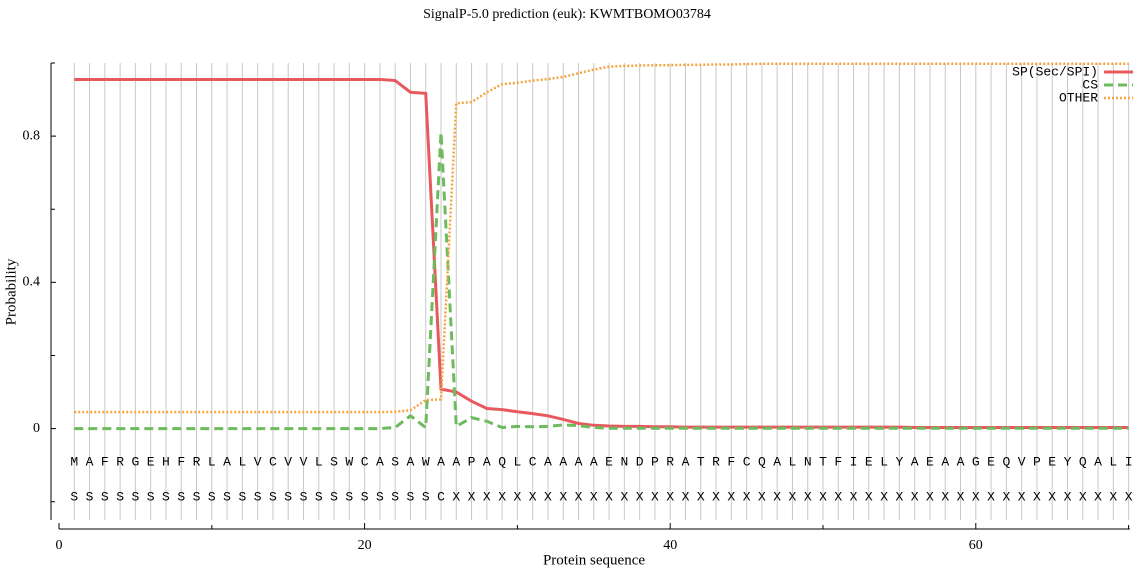 This screenshot has width=1139, height=572. I want to click on residue: D, so click(640, 461).